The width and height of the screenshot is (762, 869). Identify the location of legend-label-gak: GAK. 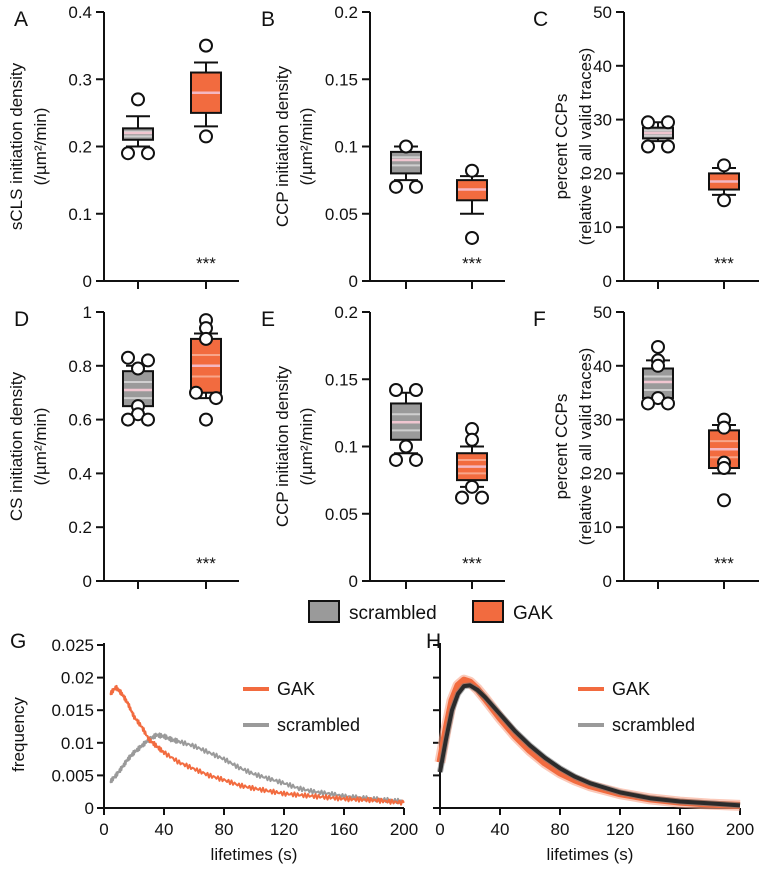
(533, 613).